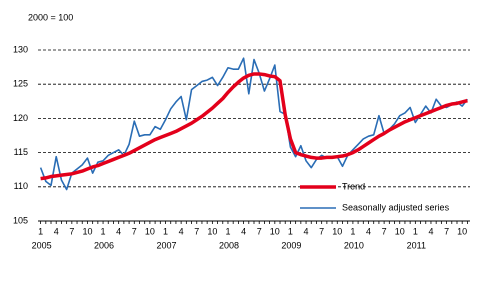 The image size is (483, 284). Describe the element at coordinates (291, 245) in the screenshot. I see `year-label: 2009` at that location.